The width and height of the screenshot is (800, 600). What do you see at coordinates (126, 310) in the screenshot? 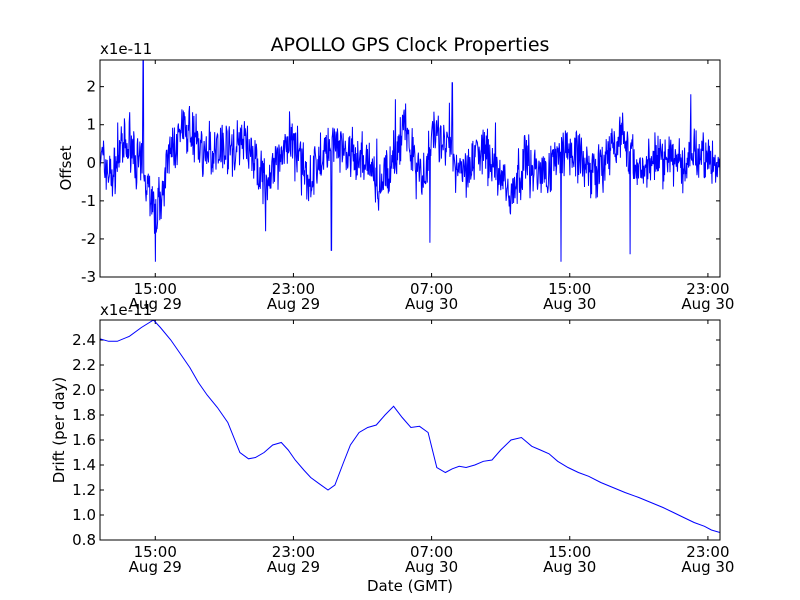
I see `drift-multiplier: x1e-11` at bounding box center [126, 310].